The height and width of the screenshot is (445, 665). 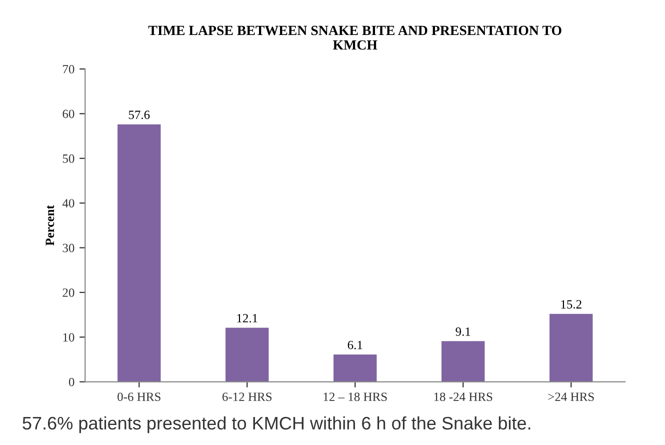 I want to click on y-tick-label: 50, so click(x=68, y=158).